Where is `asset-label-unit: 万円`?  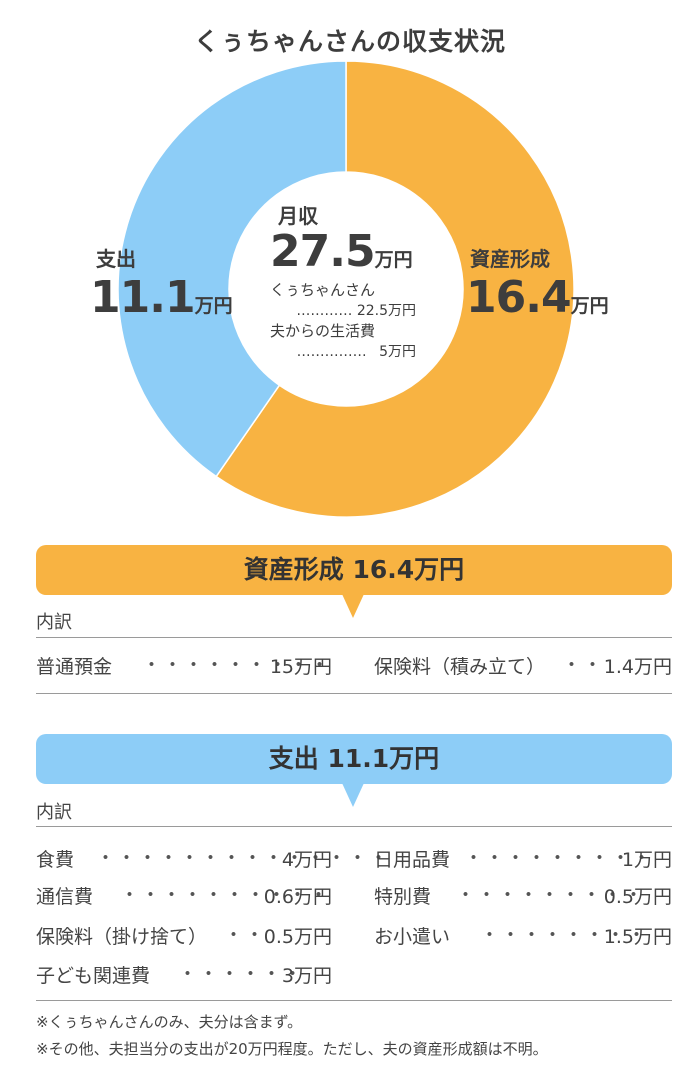
asset-label-unit: 万円 is located at coordinates (589, 306).